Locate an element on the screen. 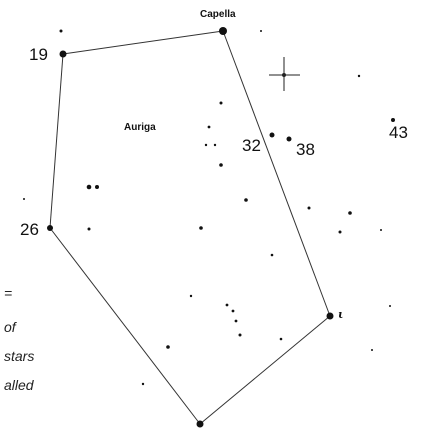 The width and height of the screenshot is (424, 437). star-iota is located at coordinates (330, 316).